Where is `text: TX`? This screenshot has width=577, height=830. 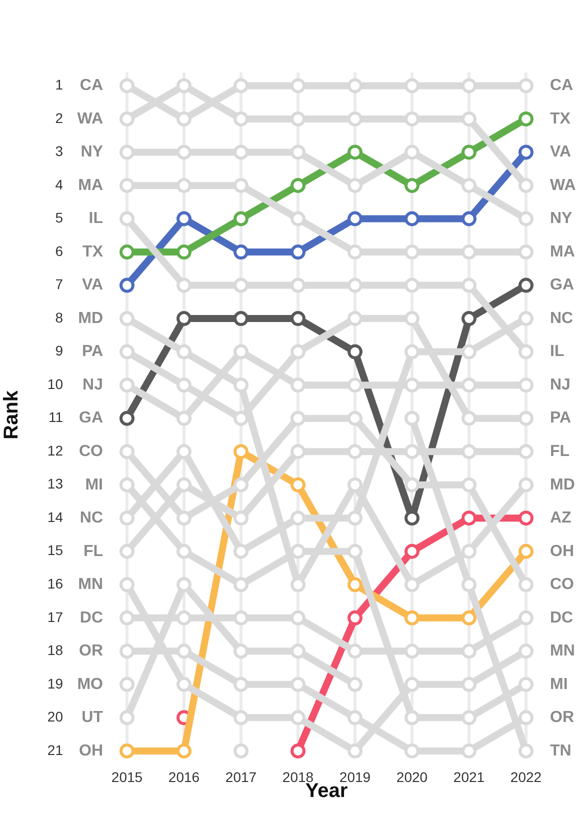
text: TX is located at coordinates (92, 251).